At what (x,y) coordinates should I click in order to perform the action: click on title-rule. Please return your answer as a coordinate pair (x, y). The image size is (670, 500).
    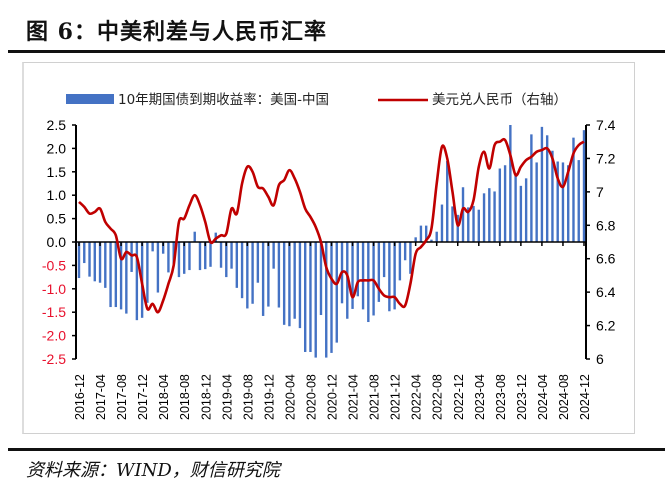
    Looking at the image, I should click on (336, 51).